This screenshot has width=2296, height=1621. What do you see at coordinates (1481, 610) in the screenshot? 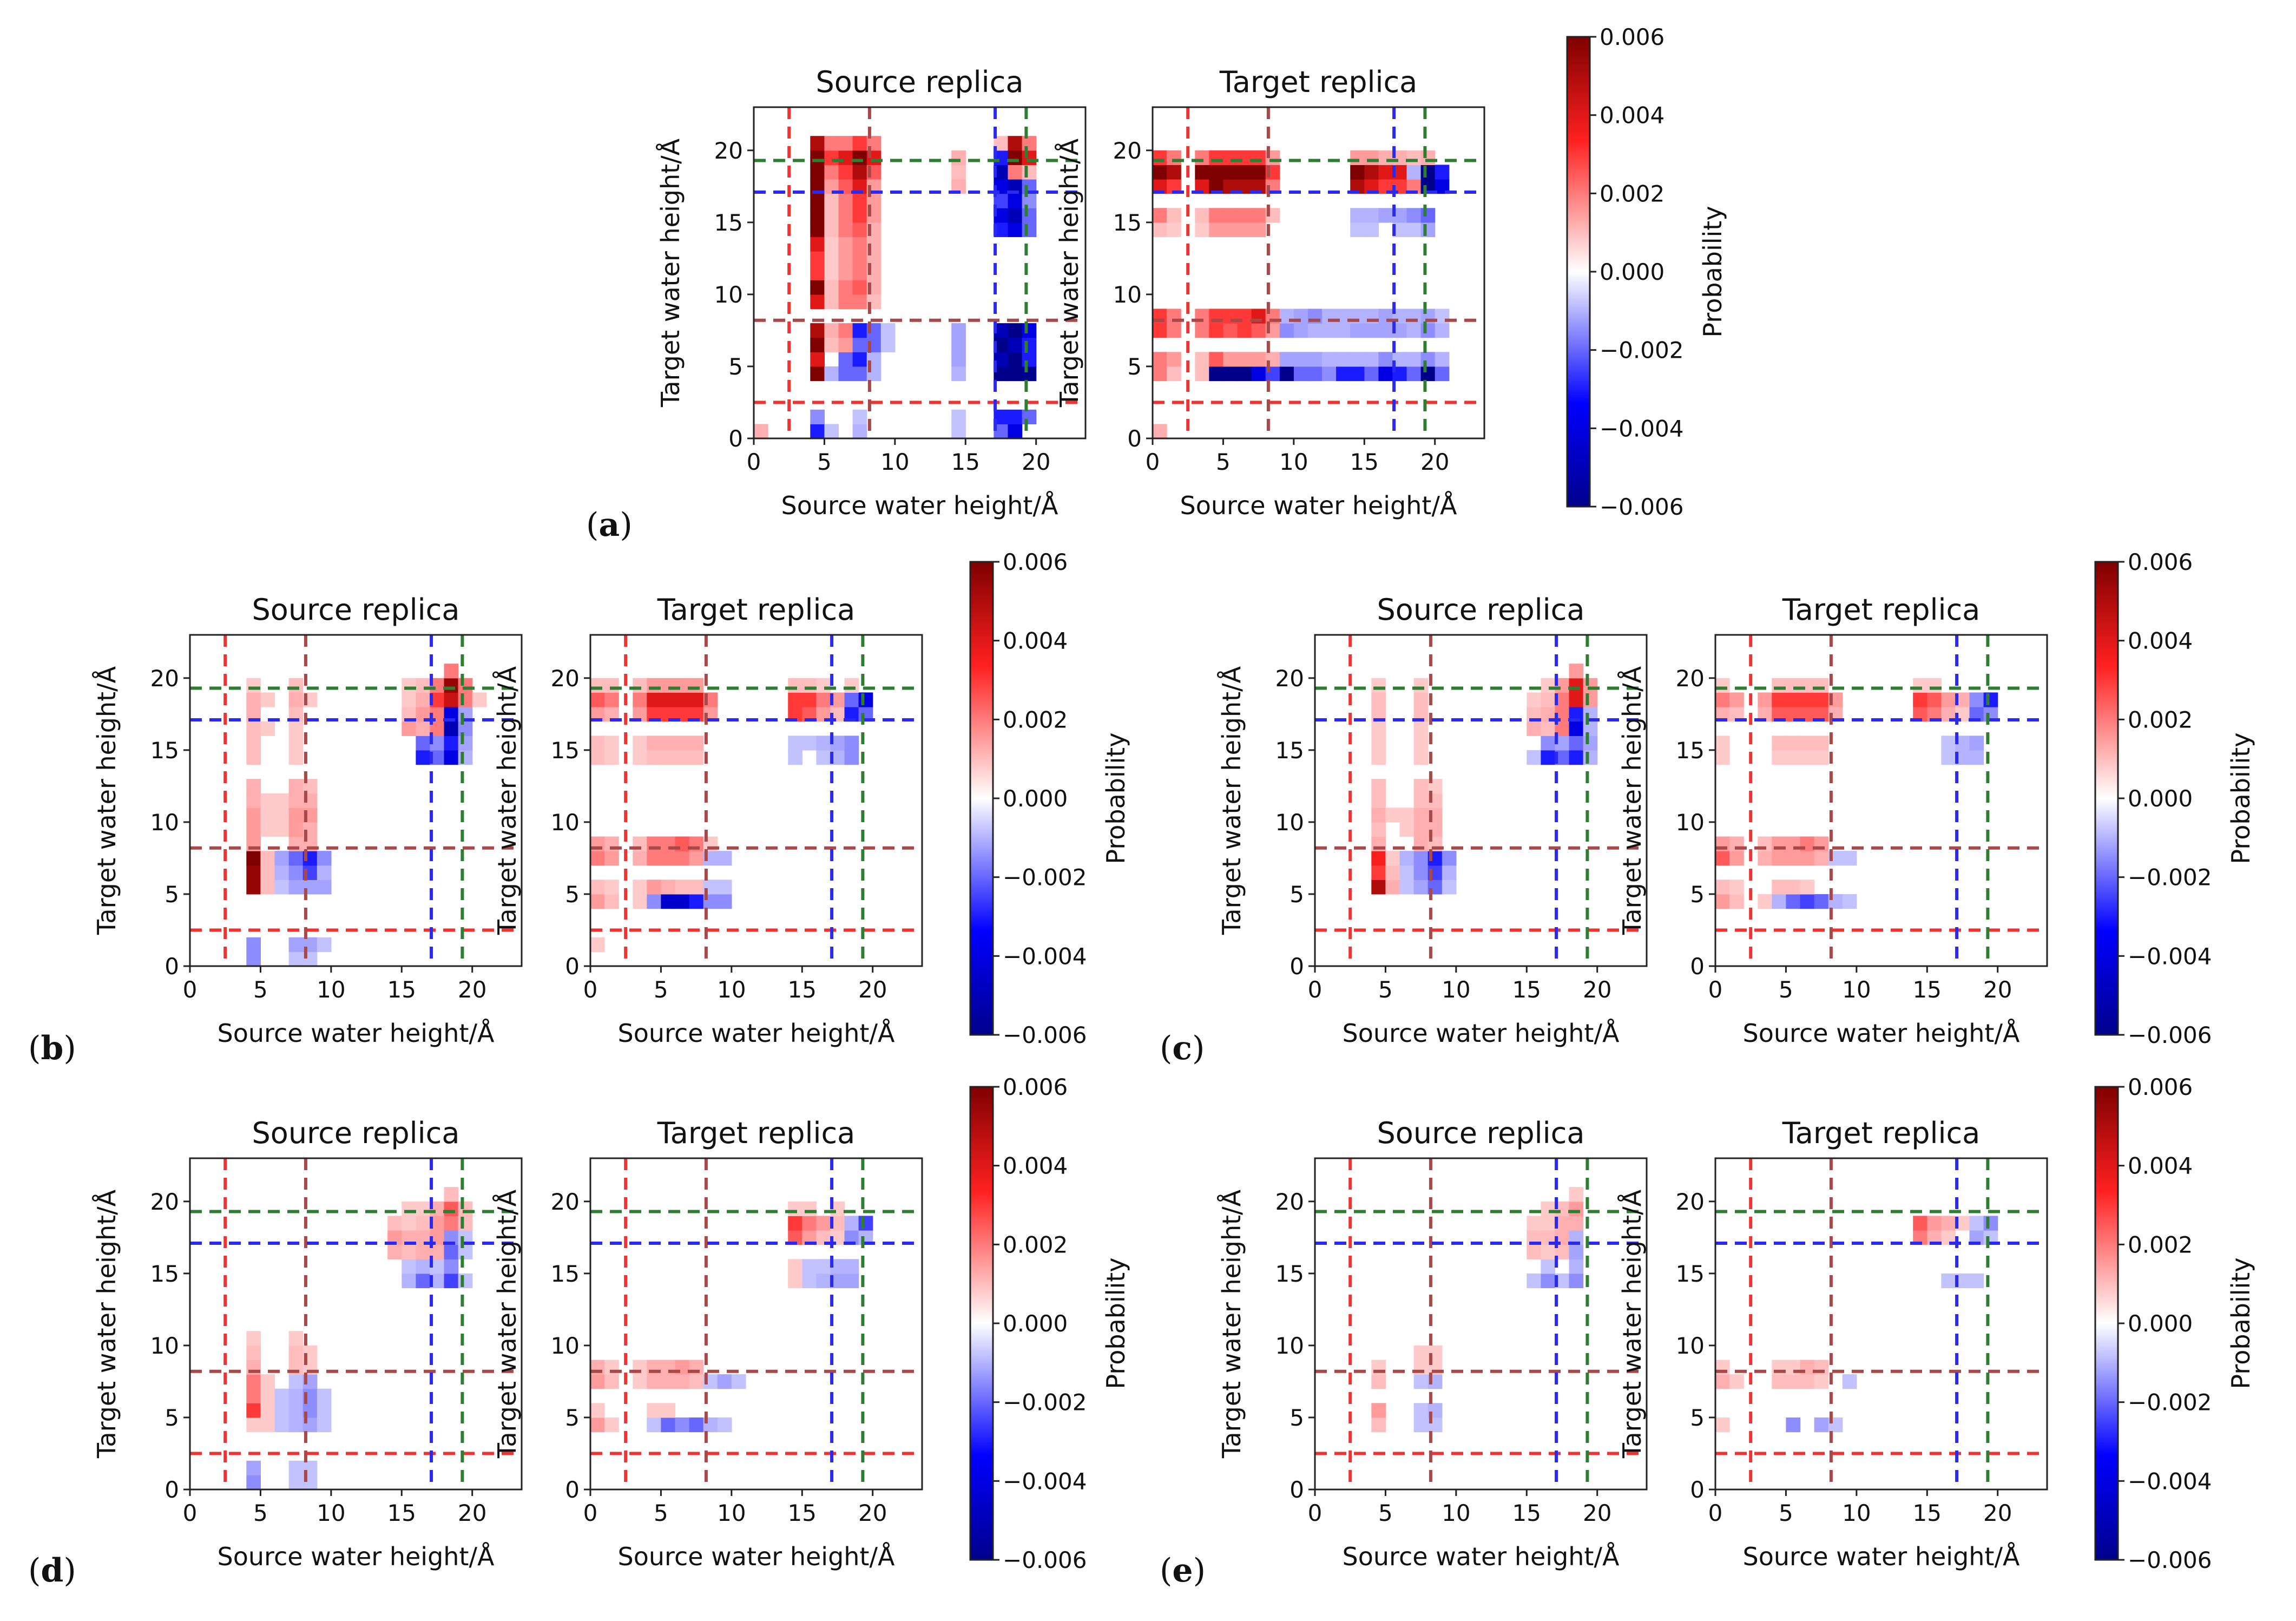
I see `subplot-title-source: Source replica` at bounding box center [1481, 610].